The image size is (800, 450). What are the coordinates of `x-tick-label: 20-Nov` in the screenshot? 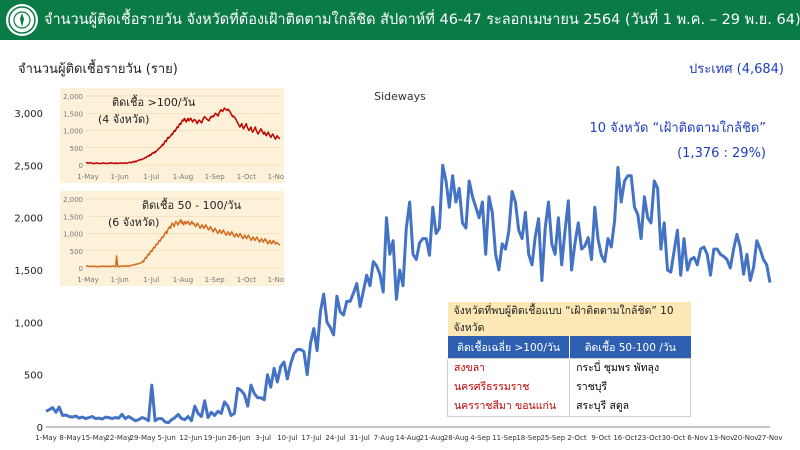 It's located at (745, 438).